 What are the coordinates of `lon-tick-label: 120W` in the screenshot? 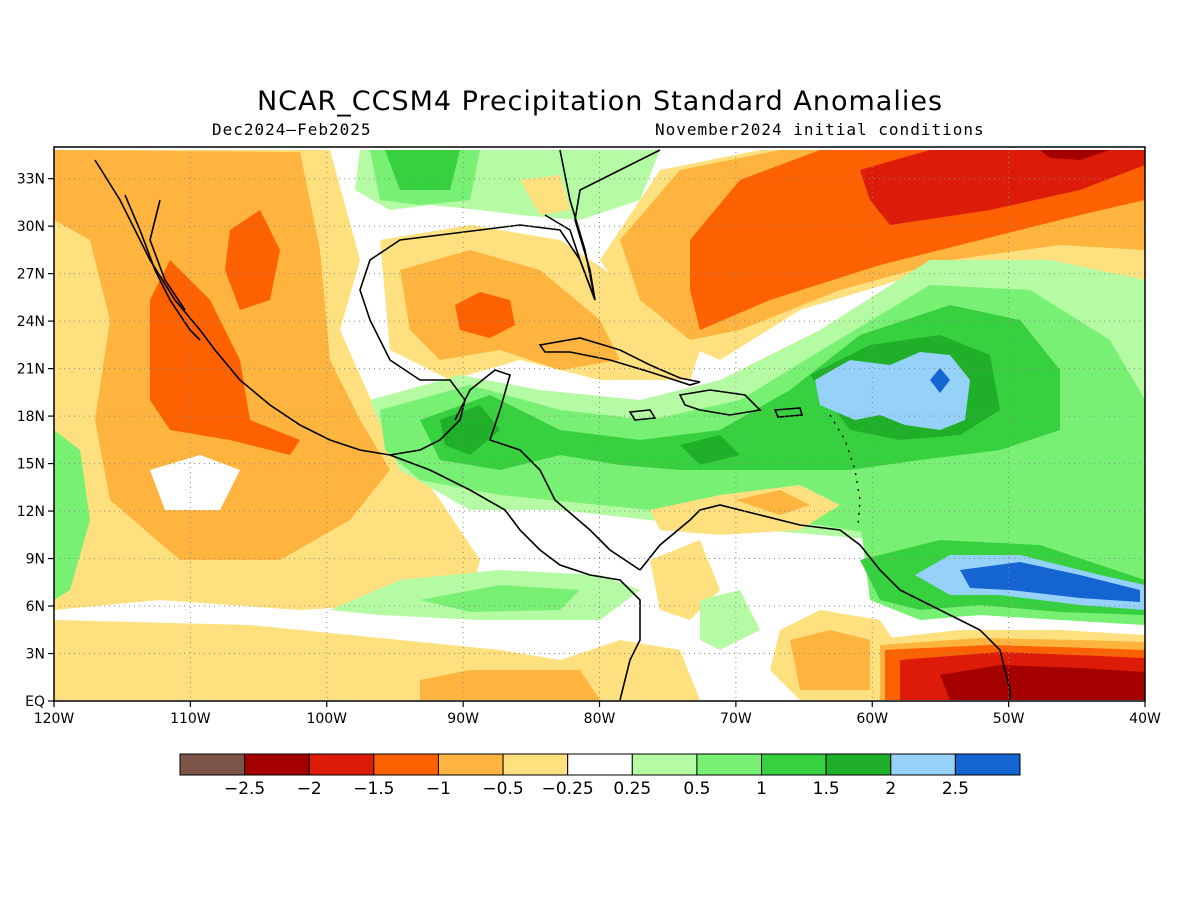 It's located at (54, 719).